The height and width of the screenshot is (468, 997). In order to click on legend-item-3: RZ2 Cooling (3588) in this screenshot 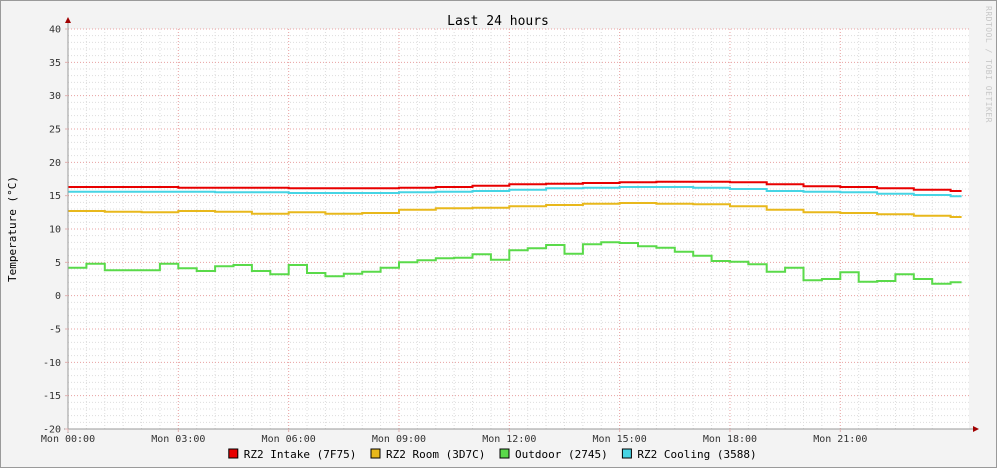, I will do `click(689, 454)`.